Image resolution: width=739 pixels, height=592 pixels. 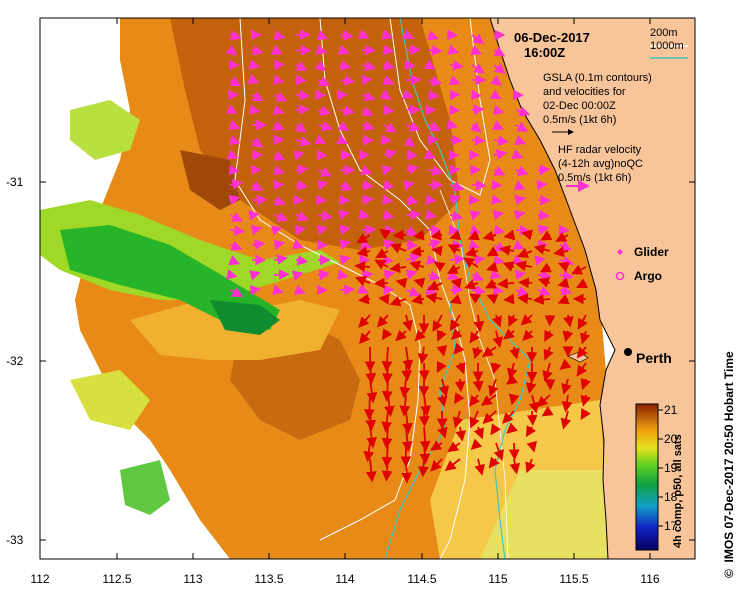 What do you see at coordinates (580, 120) in the screenshot?
I see `gsla-scale-label: 0.5m/s (1kt 6h)` at bounding box center [580, 120].